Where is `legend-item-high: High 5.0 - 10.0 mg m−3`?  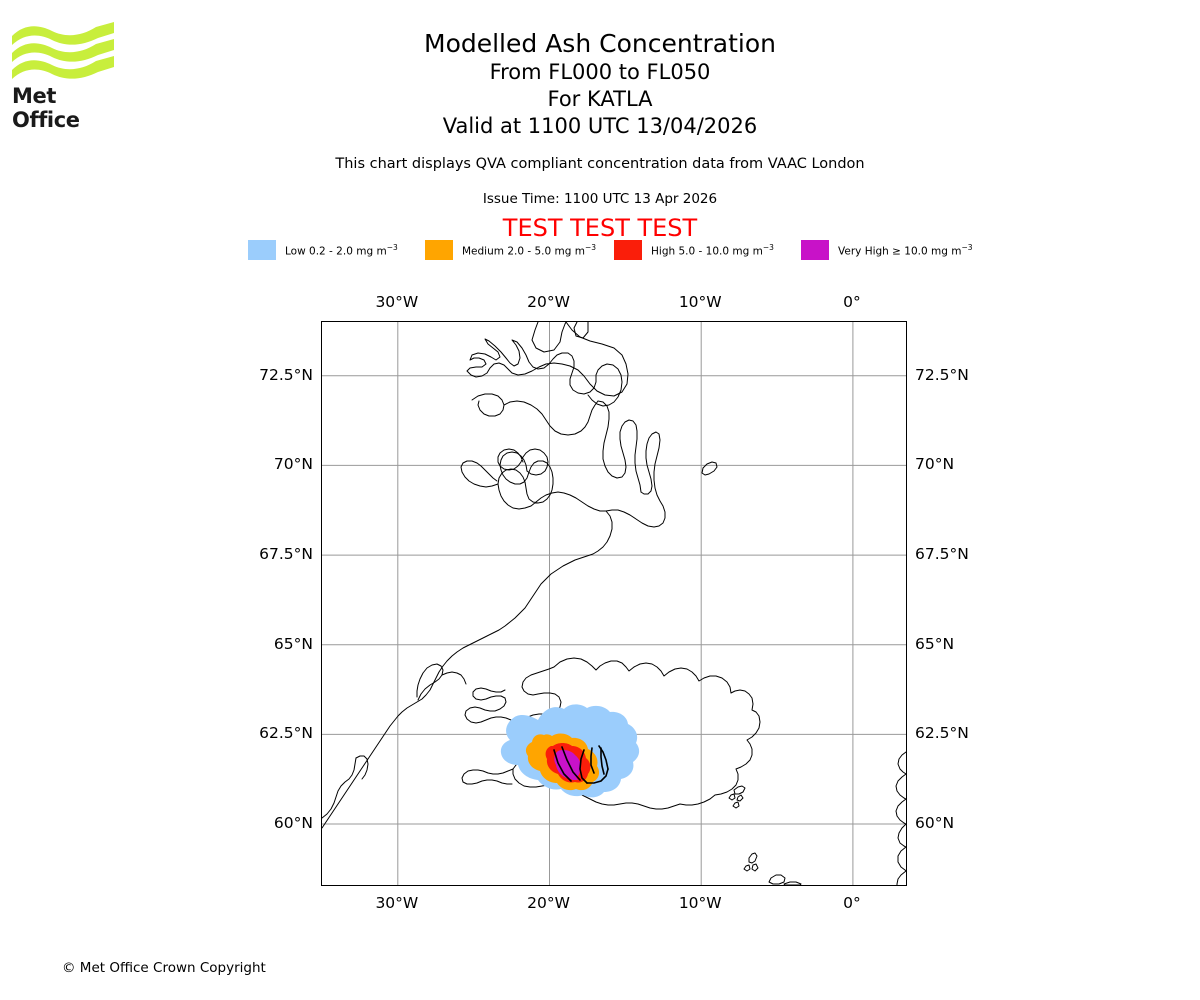
legend-item-high: High 5.0 - 10.0 mg m−3 is located at coordinates (694, 250).